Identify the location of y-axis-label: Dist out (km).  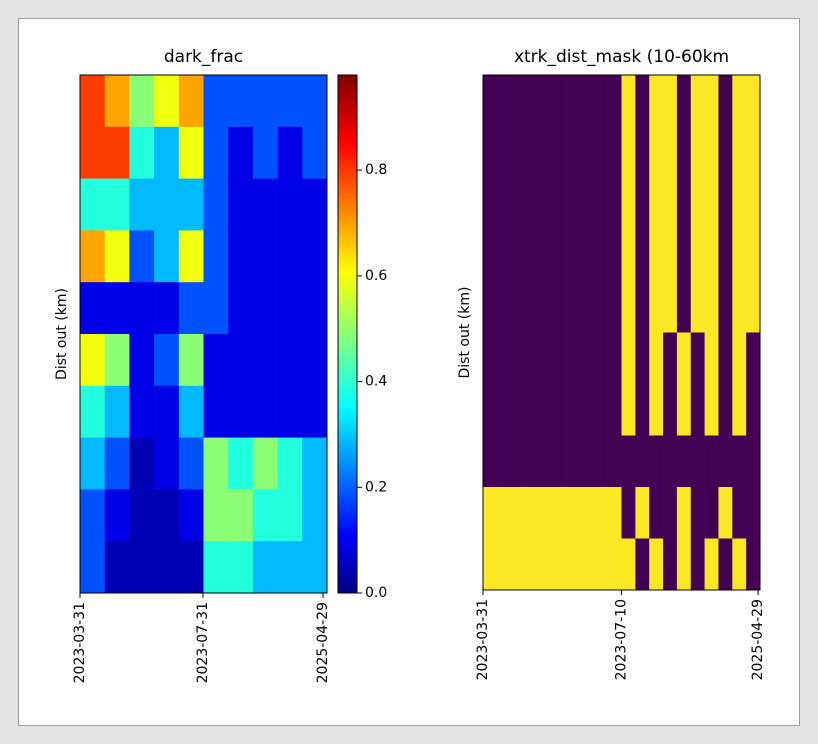
(465, 333).